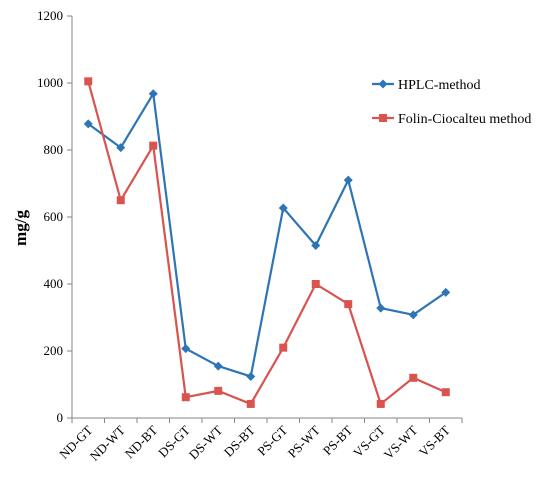  I want to click on x-tick-label: PS-BT, so click(338, 440).